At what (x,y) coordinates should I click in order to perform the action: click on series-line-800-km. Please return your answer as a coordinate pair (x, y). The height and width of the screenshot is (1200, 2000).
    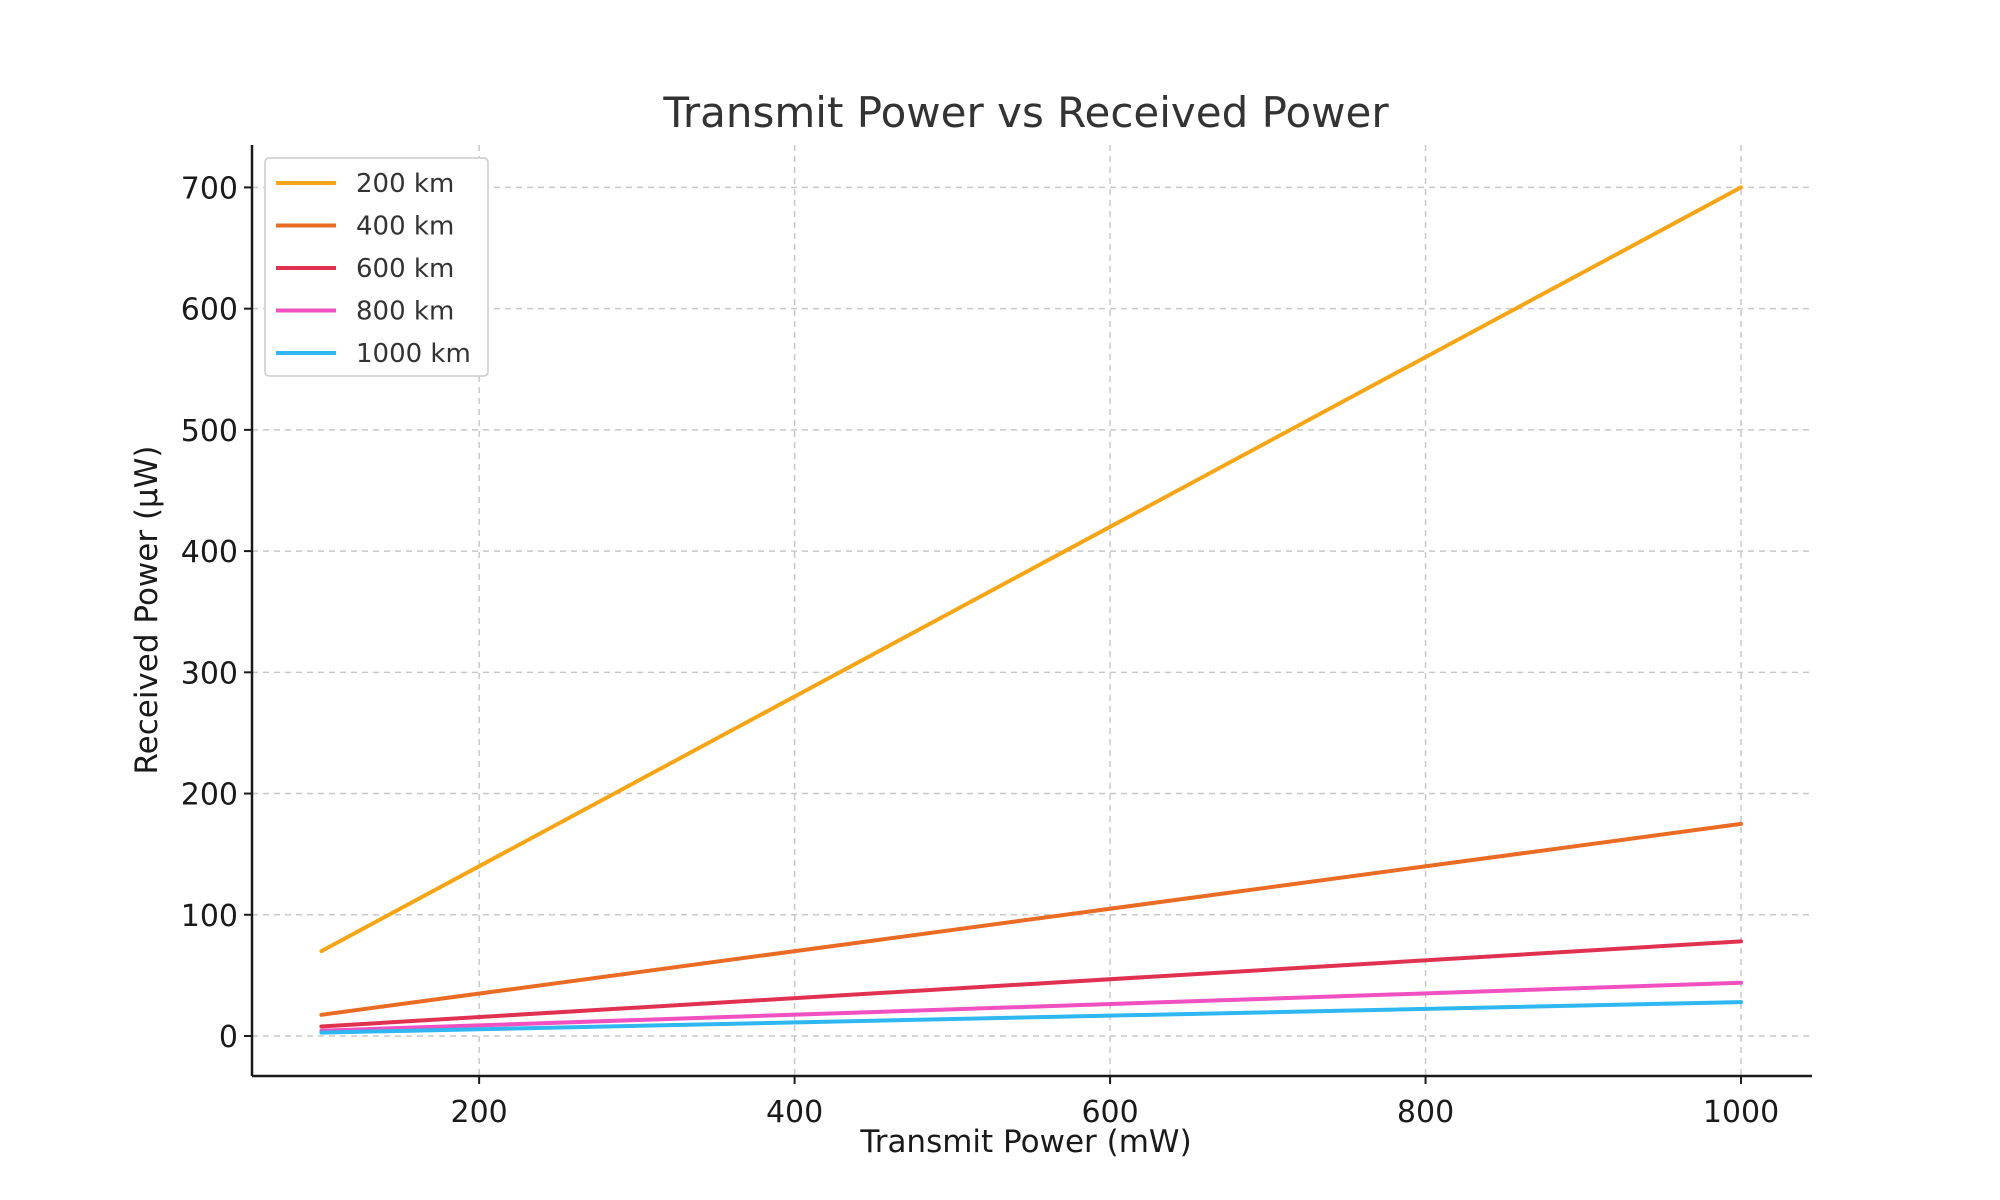
    Looking at the image, I should click on (1031, 1006).